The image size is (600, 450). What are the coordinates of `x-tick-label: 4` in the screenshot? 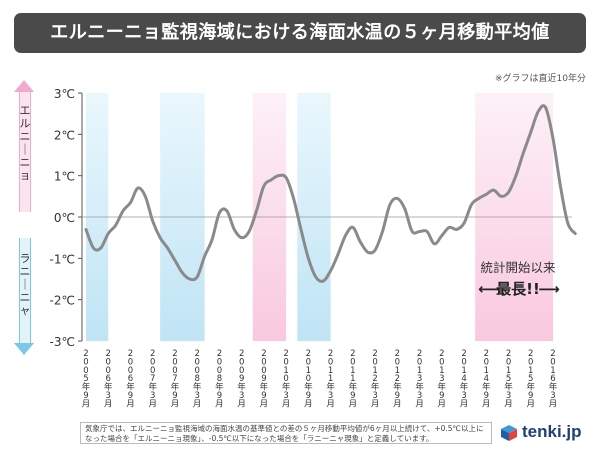 It's located at (463, 379).